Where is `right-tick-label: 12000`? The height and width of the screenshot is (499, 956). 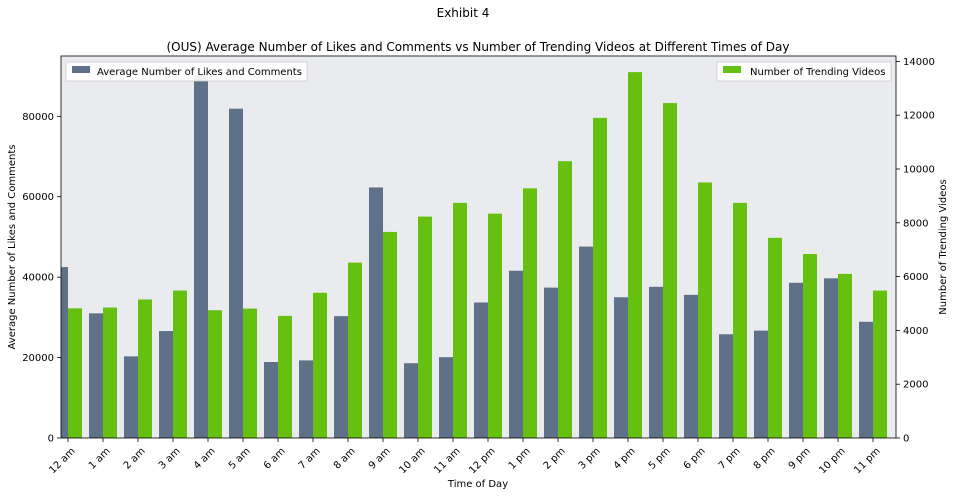
right-tick-label: 12000 is located at coordinates (919, 116).